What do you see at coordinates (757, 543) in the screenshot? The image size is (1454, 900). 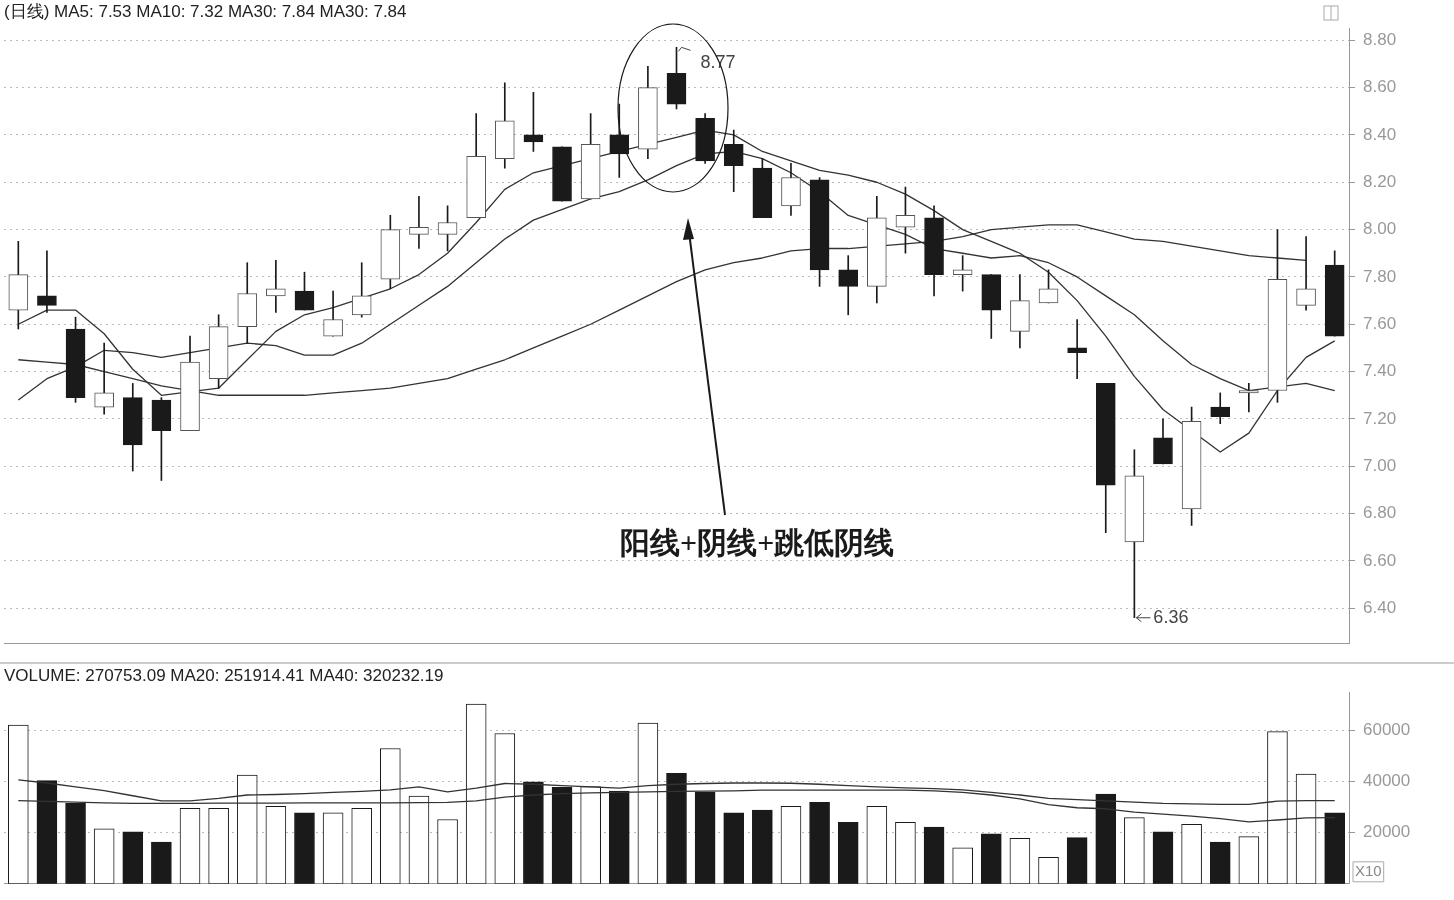 I see `annotation: 阳线+阴线+跳低阴线` at bounding box center [757, 543].